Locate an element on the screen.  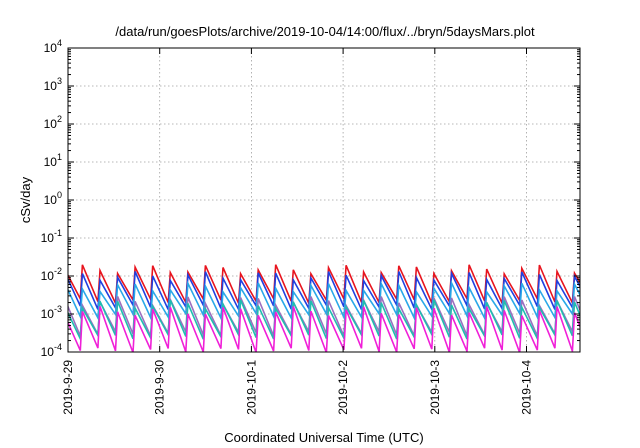
y-tick-label: 10¹ is located at coordinates (53, 160).